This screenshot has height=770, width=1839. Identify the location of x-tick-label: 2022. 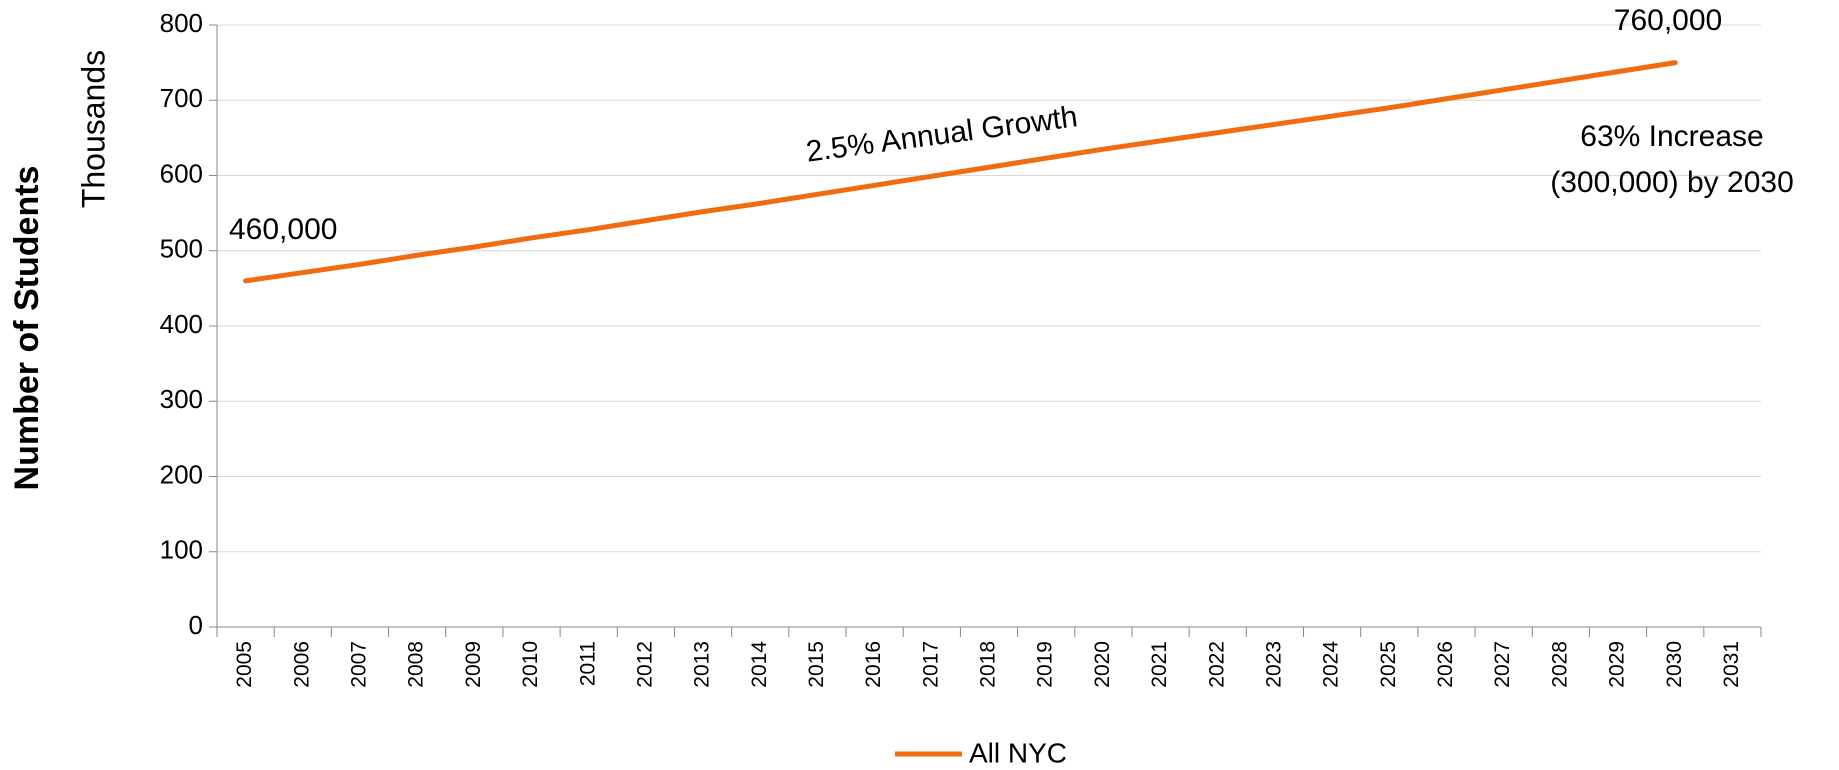
(1216, 664).